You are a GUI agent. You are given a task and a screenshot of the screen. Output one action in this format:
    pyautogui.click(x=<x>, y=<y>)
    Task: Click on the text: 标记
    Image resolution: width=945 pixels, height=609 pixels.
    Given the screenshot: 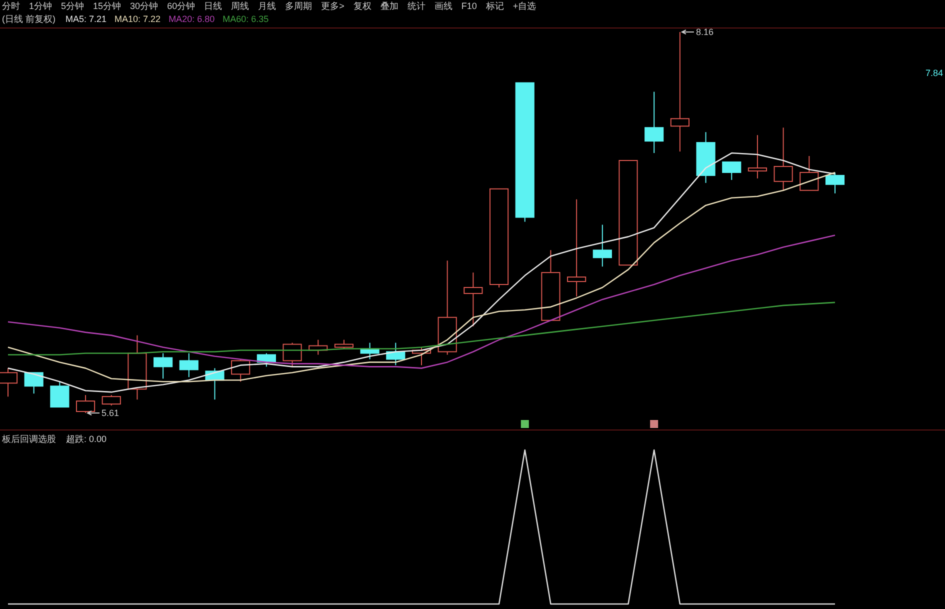 What is the action you would take?
    pyautogui.click(x=494, y=6)
    